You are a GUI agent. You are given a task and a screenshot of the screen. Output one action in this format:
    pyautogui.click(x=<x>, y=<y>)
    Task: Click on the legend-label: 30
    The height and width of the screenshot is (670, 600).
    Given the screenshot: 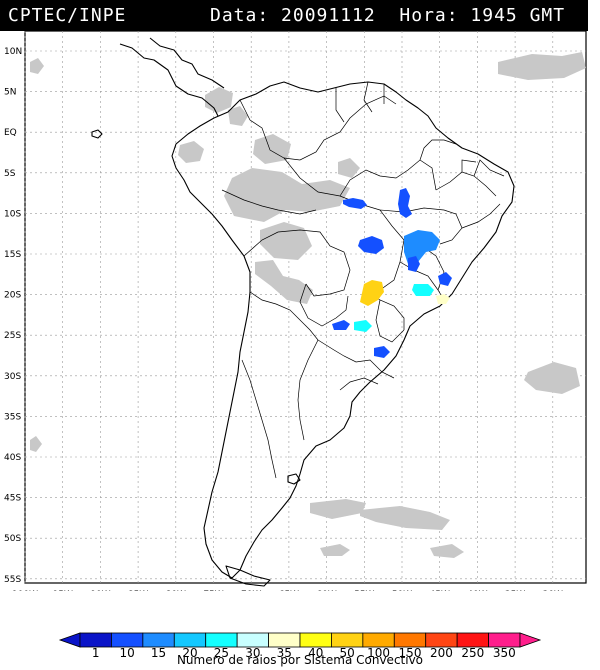 What is the action you would take?
    pyautogui.click(x=252, y=653)
    